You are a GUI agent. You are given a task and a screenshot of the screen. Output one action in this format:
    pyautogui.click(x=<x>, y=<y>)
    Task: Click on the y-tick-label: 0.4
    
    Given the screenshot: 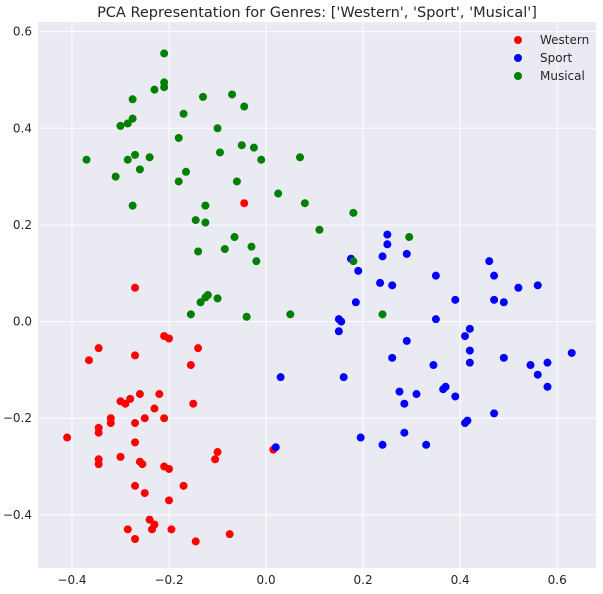 What is the action you would take?
    pyautogui.click(x=22, y=128)
    